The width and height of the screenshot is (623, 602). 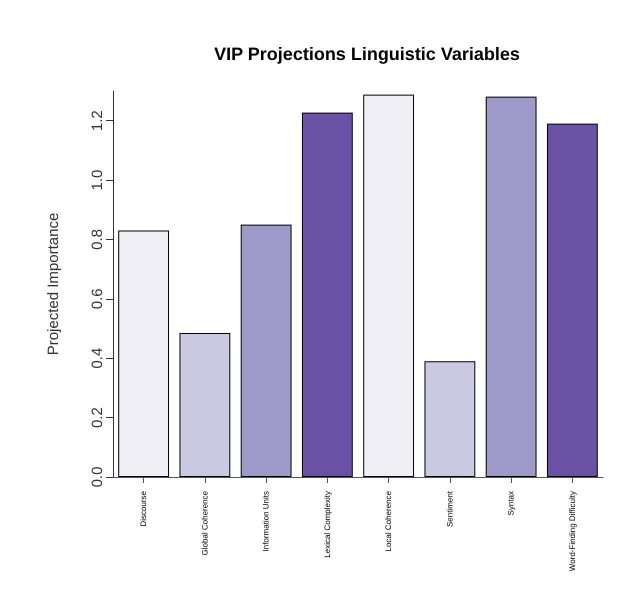 What do you see at coordinates (97, 121) in the screenshot?
I see `y-tick-label: 1.2` at bounding box center [97, 121].